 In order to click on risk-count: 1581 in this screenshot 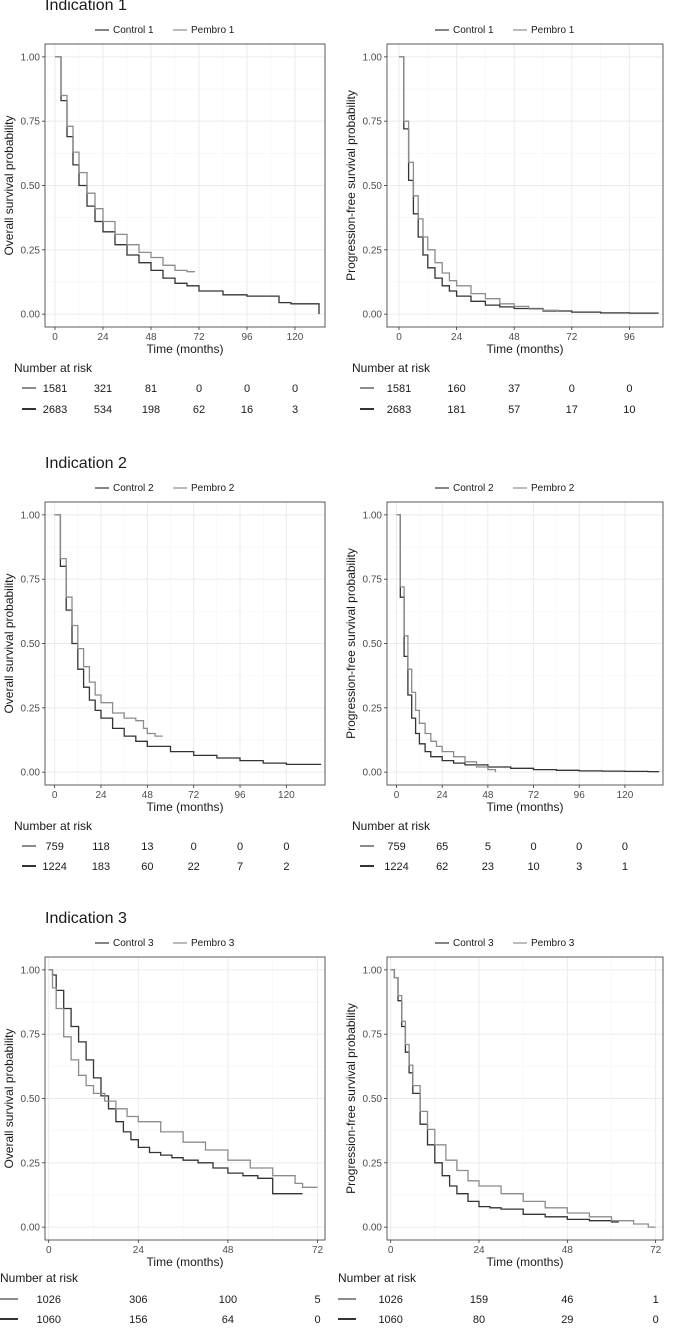, I will do `click(55, 389)`.